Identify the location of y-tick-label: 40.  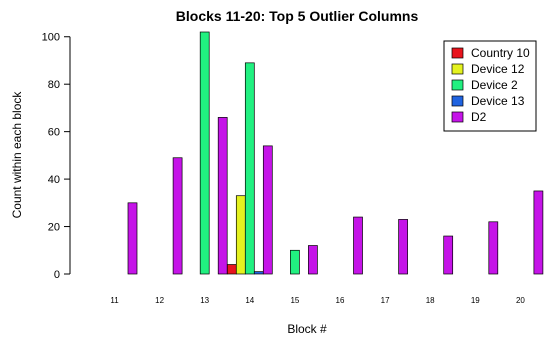
(54, 180).